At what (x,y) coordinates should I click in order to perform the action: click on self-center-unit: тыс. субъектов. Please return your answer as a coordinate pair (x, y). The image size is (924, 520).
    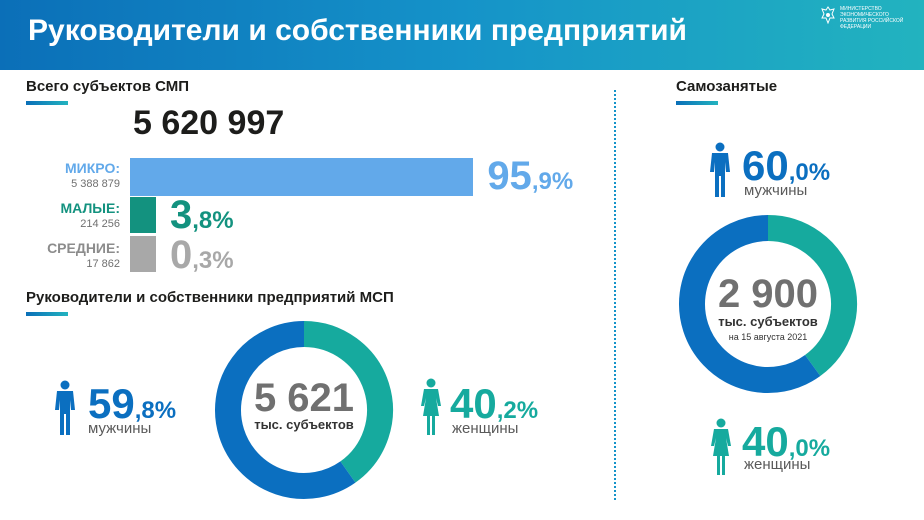
    Looking at the image, I should click on (768, 321).